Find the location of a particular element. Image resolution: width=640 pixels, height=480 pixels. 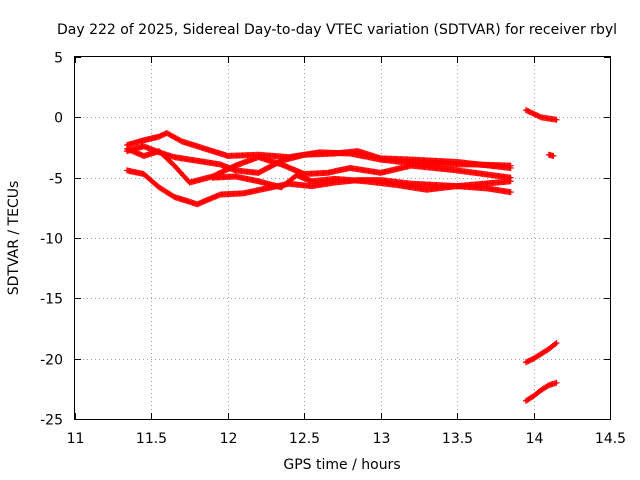

y-tick-label: 0 is located at coordinates (58, 119).